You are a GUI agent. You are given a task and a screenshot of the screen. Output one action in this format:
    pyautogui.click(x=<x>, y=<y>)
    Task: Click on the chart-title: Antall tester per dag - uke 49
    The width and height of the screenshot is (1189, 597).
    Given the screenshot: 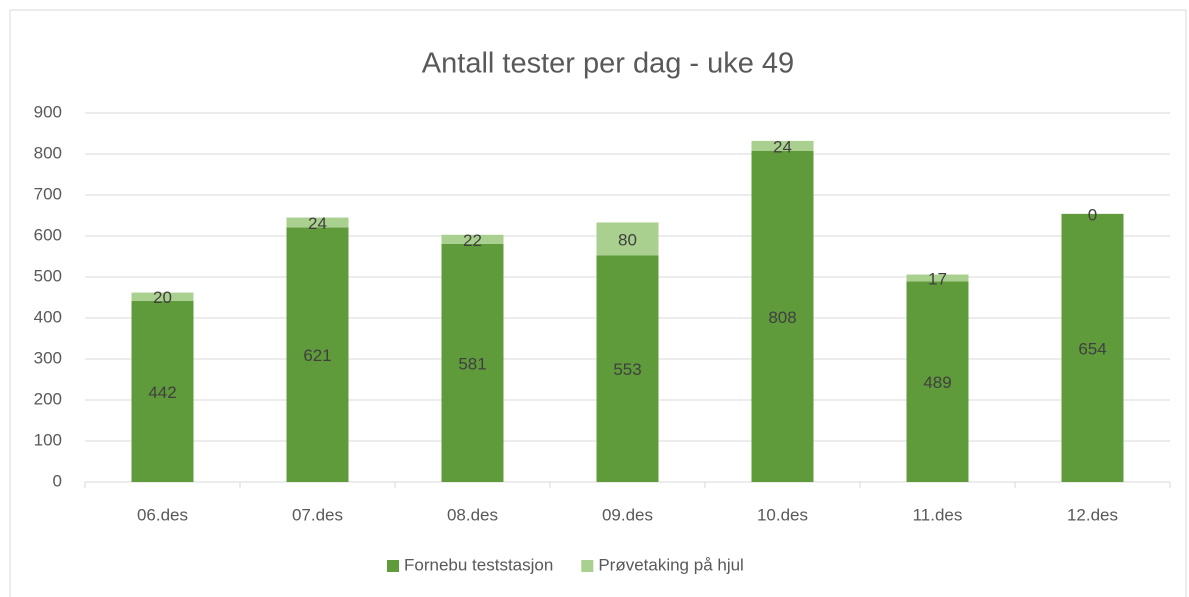 What is the action you would take?
    pyautogui.click(x=608, y=64)
    